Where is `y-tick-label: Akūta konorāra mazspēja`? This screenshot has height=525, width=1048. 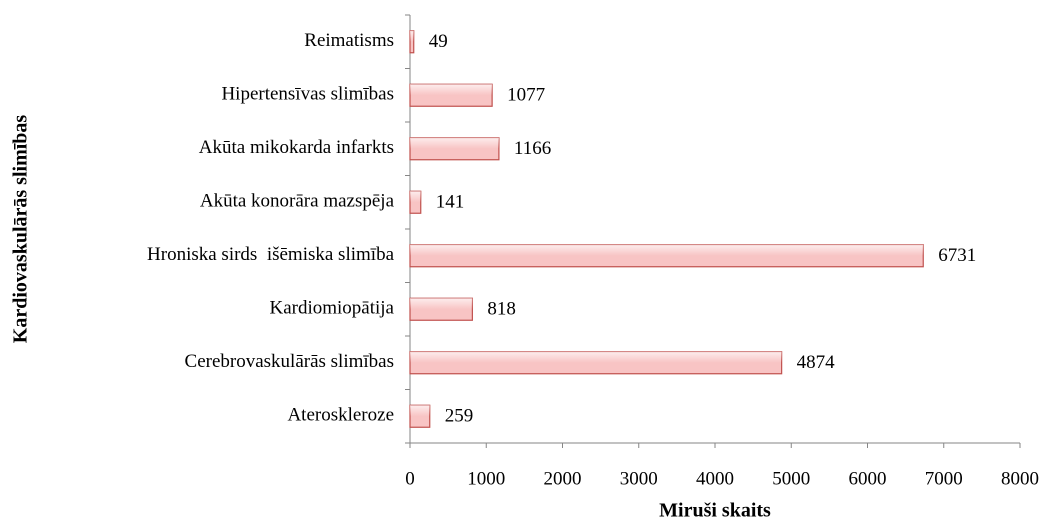
y-tick-label: Akūta konorāra mazspēja is located at coordinates (297, 201).